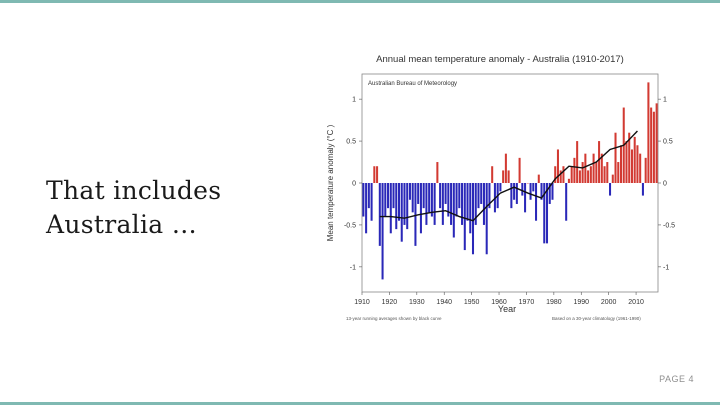 This screenshot has height=405, width=720. What do you see at coordinates (459, 196) in the screenshot?
I see `bar-1945` at bounding box center [459, 196].